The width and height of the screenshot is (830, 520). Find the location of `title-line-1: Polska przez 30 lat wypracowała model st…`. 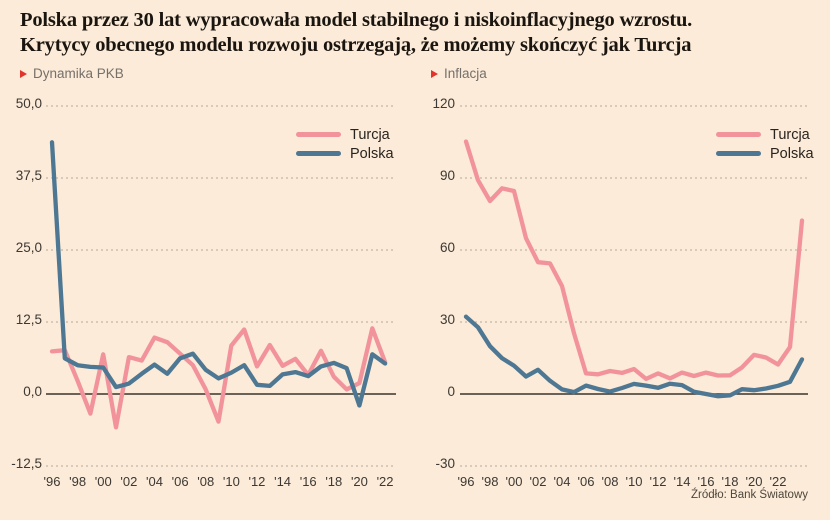

title-line-1: Polska przez 30 lat wypracowała model st… is located at coordinates (356, 20).